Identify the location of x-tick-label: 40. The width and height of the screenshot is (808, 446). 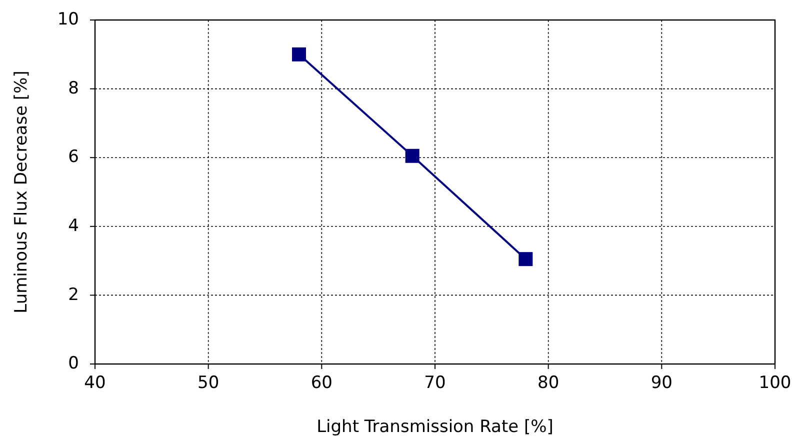
(95, 383).